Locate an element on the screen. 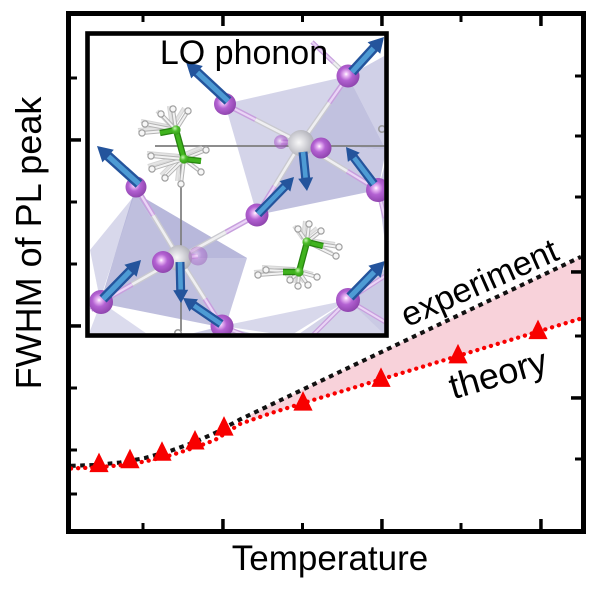 This screenshot has height=600, width=600. svg-text: LO phonon is located at coordinates (244, 53).